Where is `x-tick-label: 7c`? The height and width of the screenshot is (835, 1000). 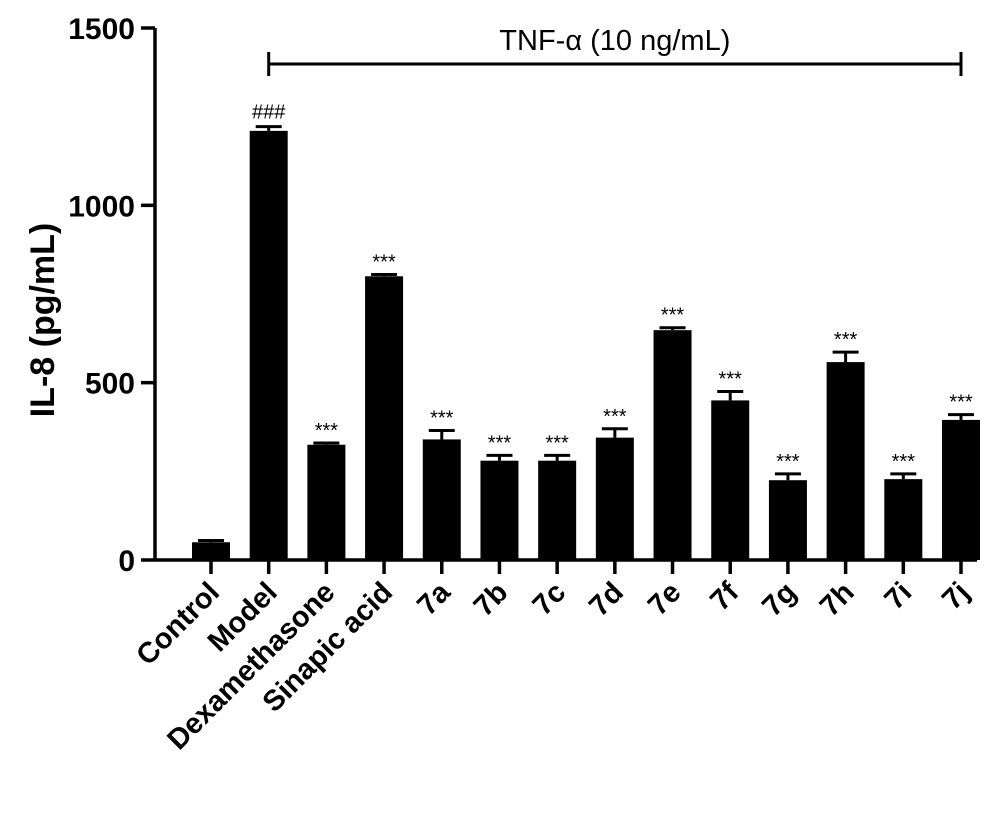 x-tick-label: 7c is located at coordinates (549, 598).